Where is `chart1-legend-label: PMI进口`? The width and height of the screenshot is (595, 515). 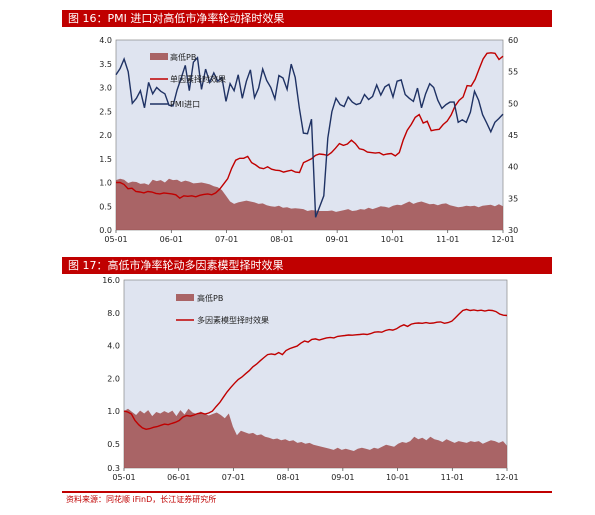
chart1-legend-label: PMI进口 is located at coordinates (185, 104).